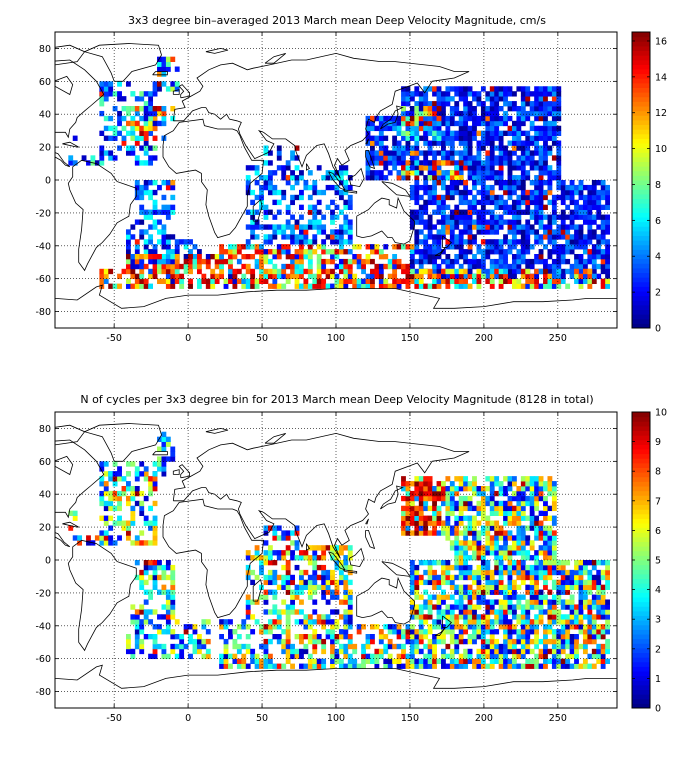 Image resolution: width=696 pixels, height=760 pixels. I want to click on coastline, so click(257, 210).